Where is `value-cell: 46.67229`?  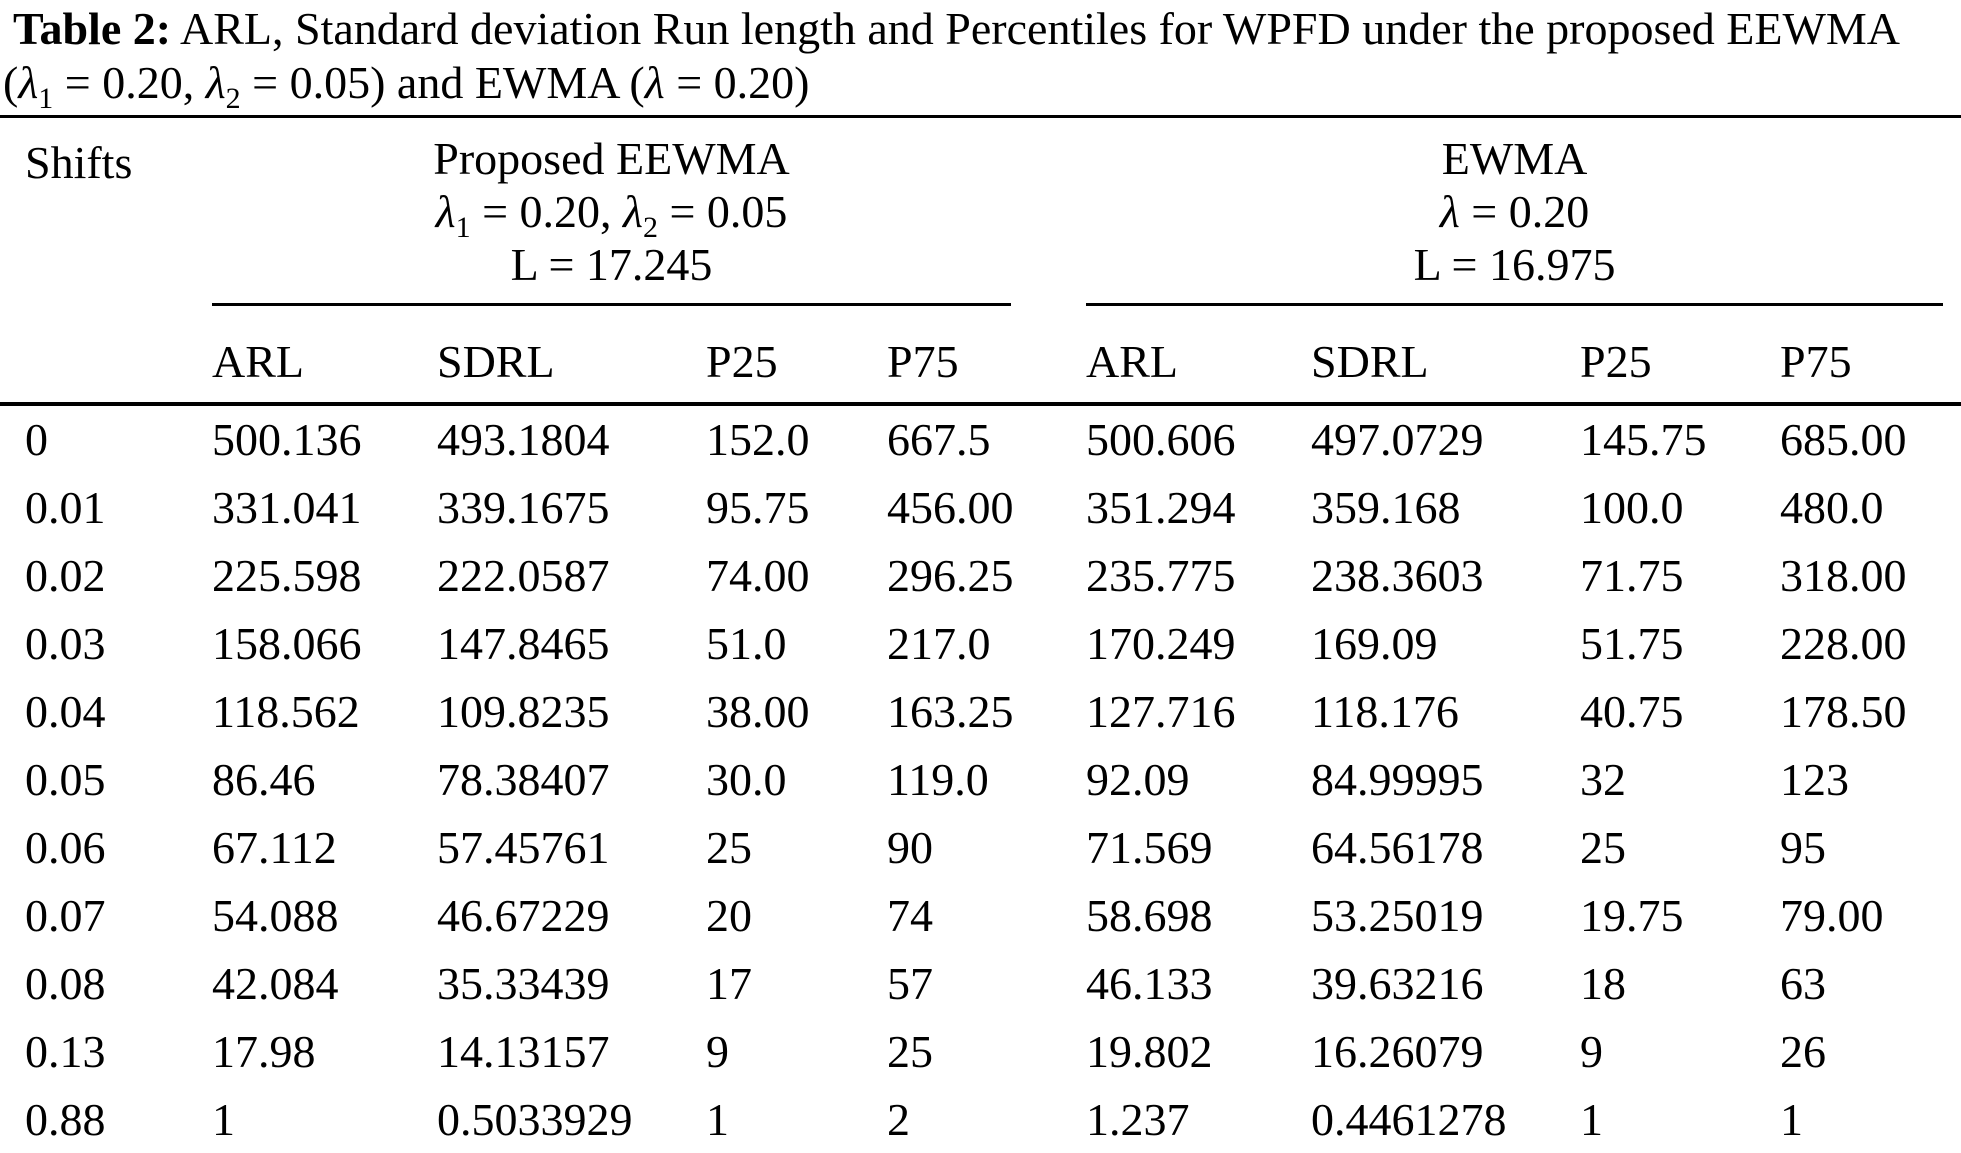
value-cell: 46.67229 is located at coordinates (523, 915).